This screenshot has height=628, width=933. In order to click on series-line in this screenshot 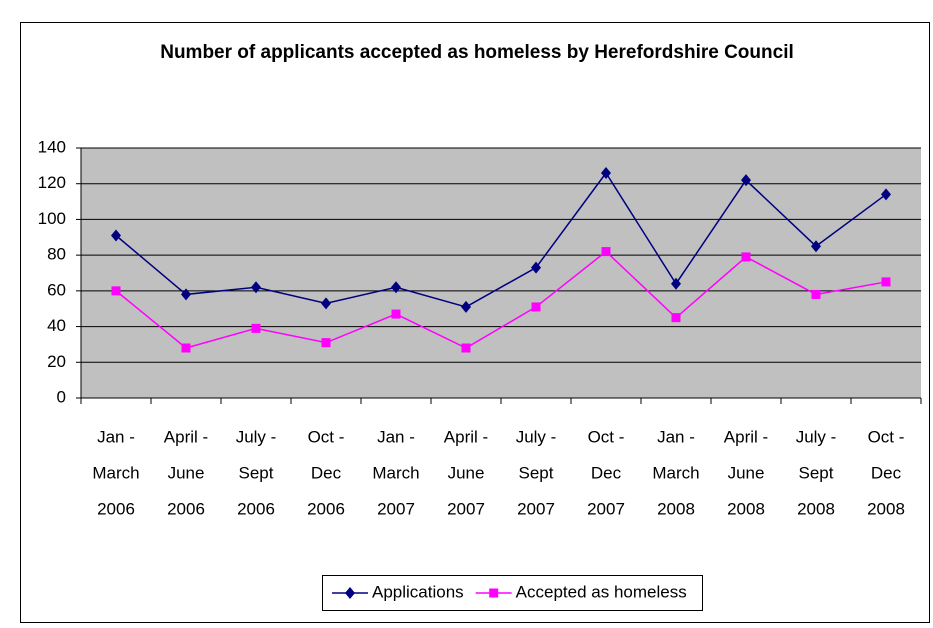, I will do `click(501, 299)`.